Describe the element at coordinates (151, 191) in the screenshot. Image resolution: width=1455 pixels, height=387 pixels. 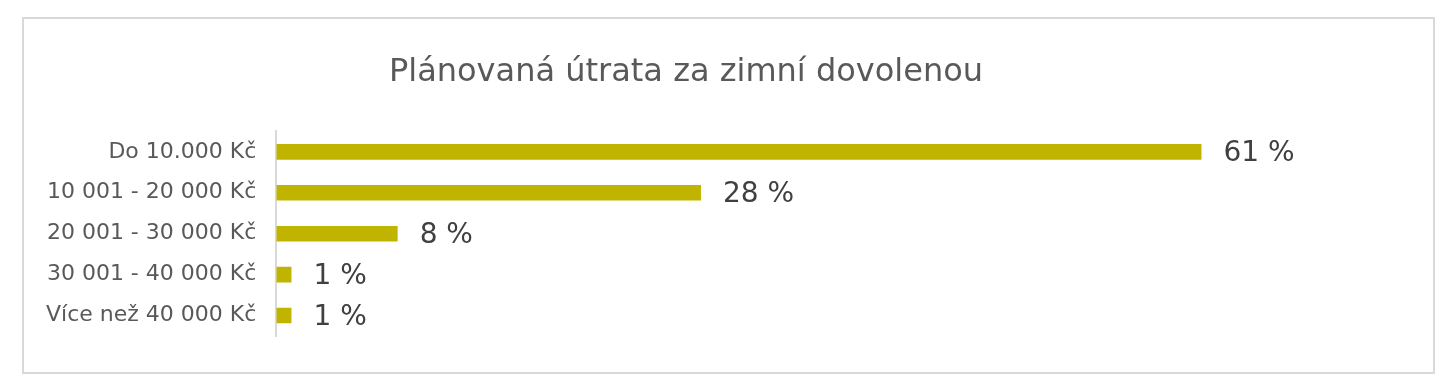
I see `y-tick-label: 10 001 - 20 000 Kč` at that location.